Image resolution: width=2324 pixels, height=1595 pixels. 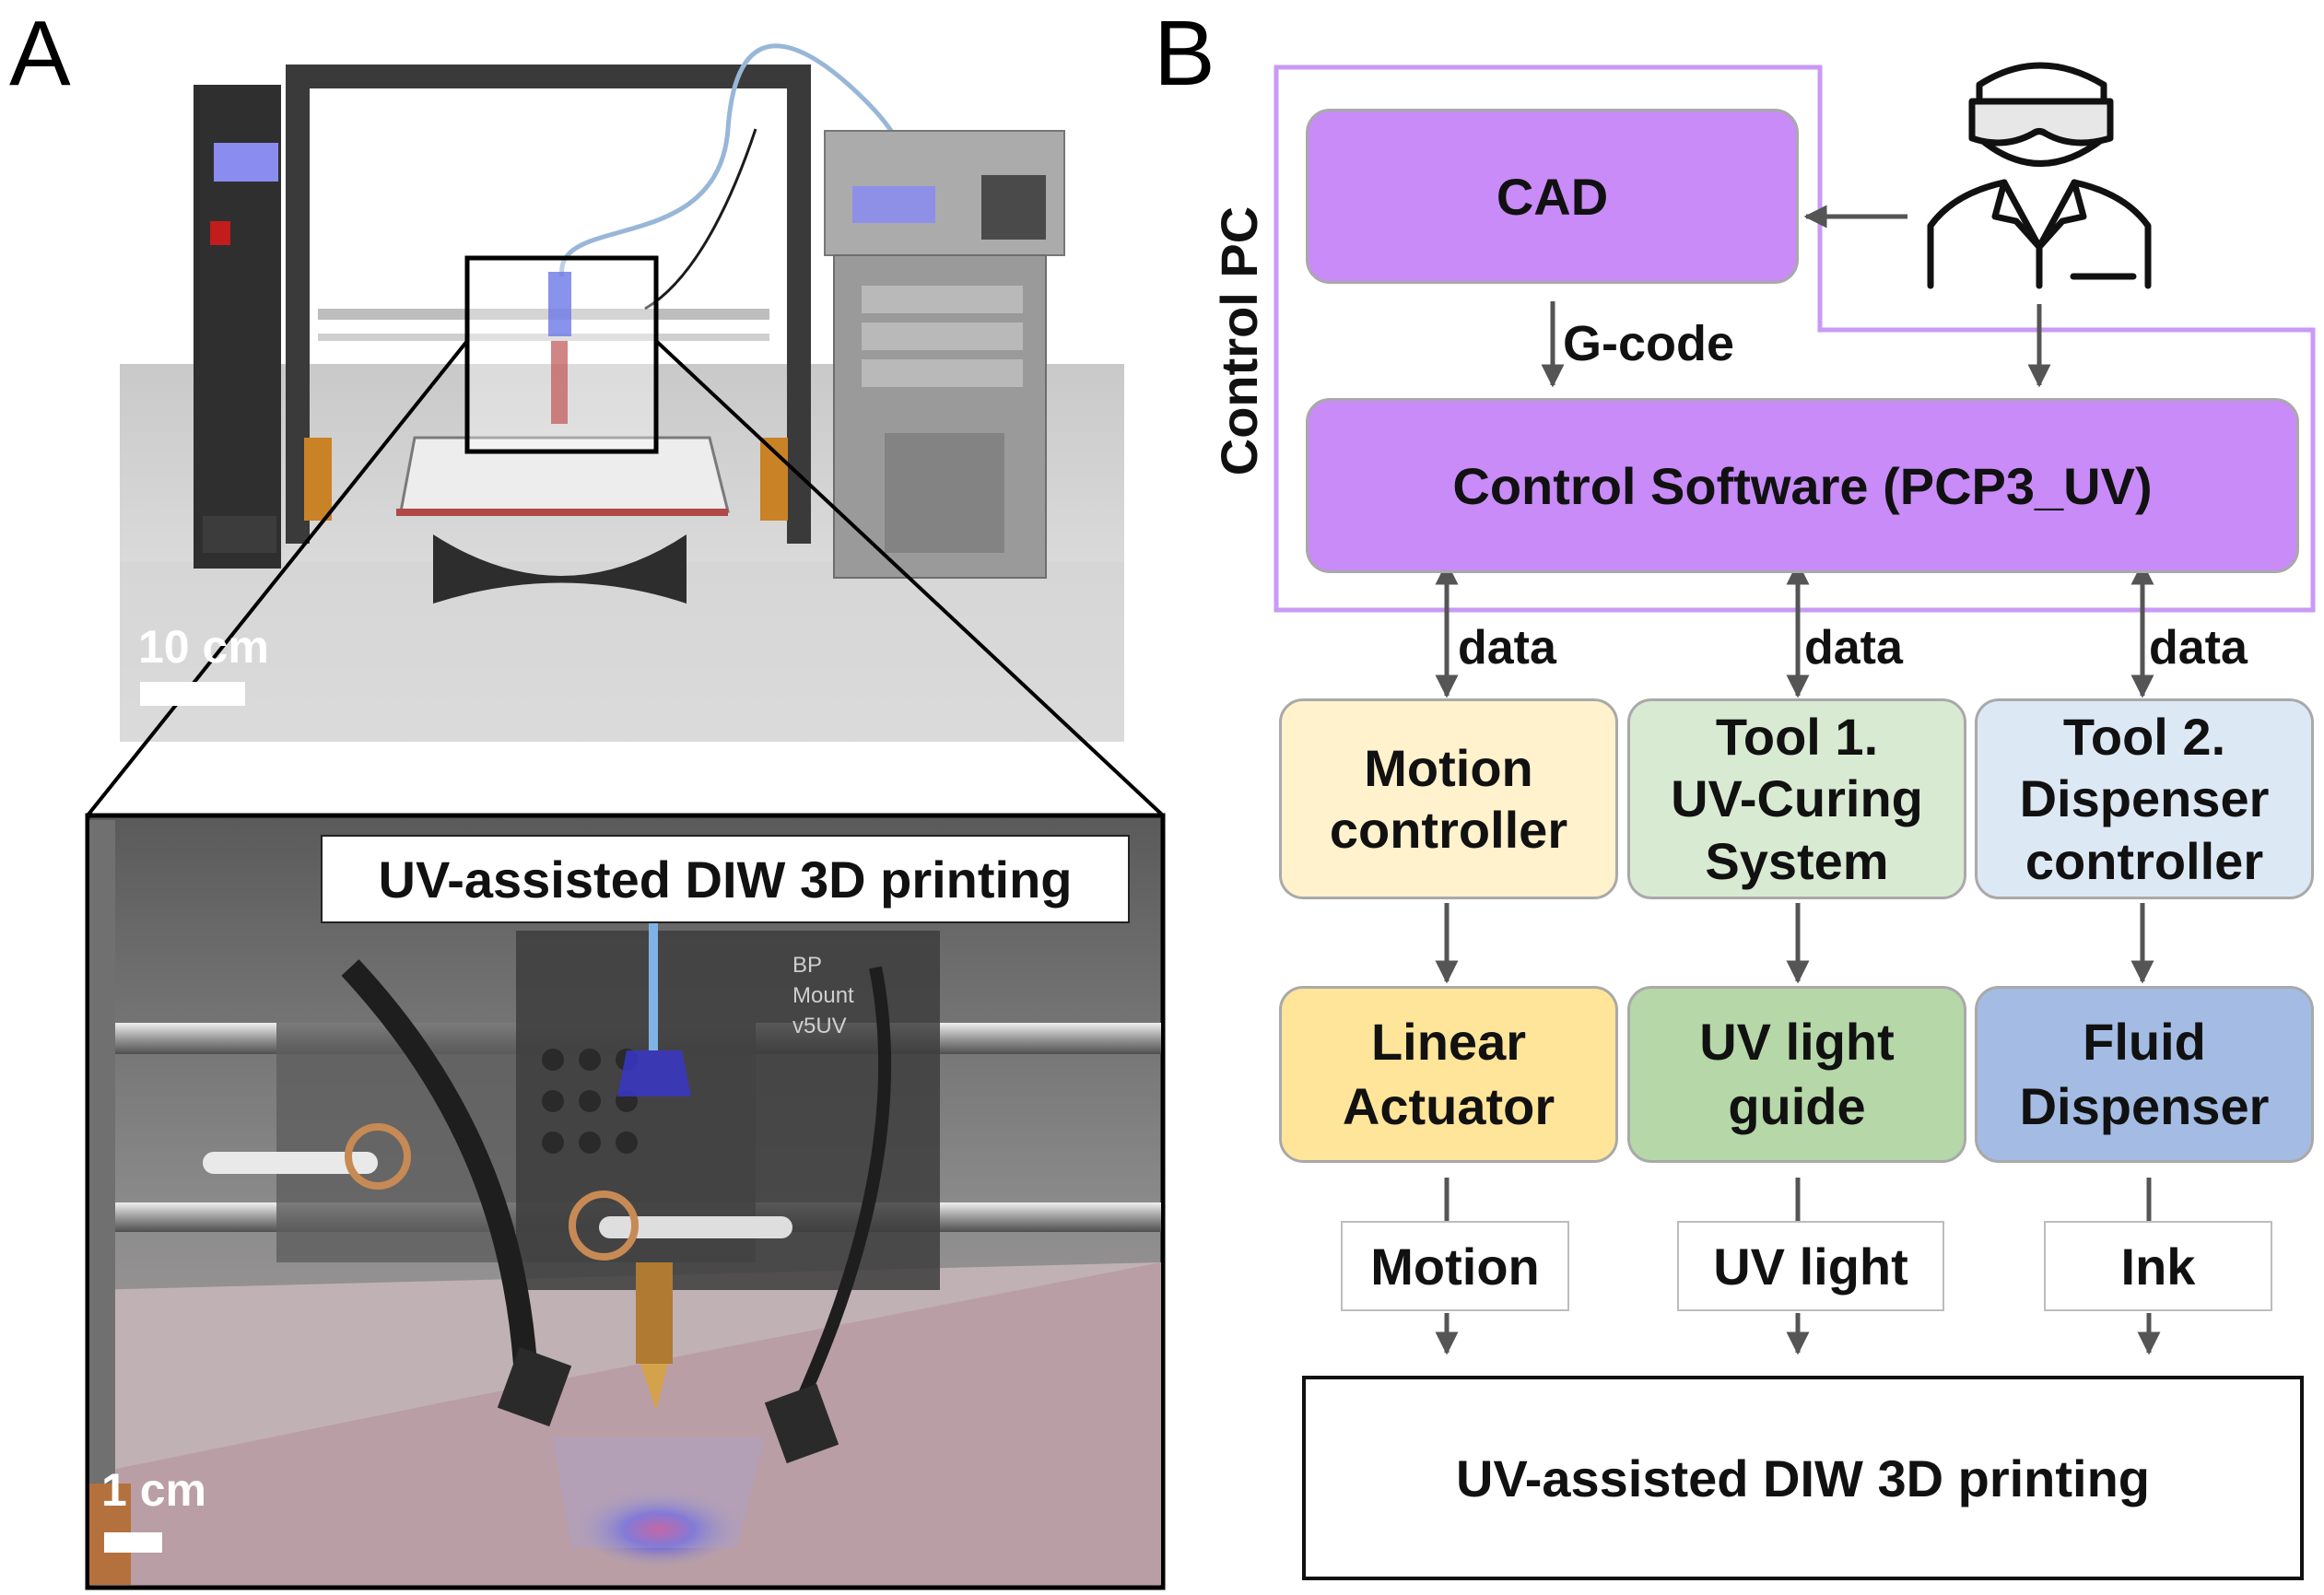 What do you see at coordinates (1810, 1266) in the screenshot?
I see `output-uv-light: UV light` at bounding box center [1810, 1266].